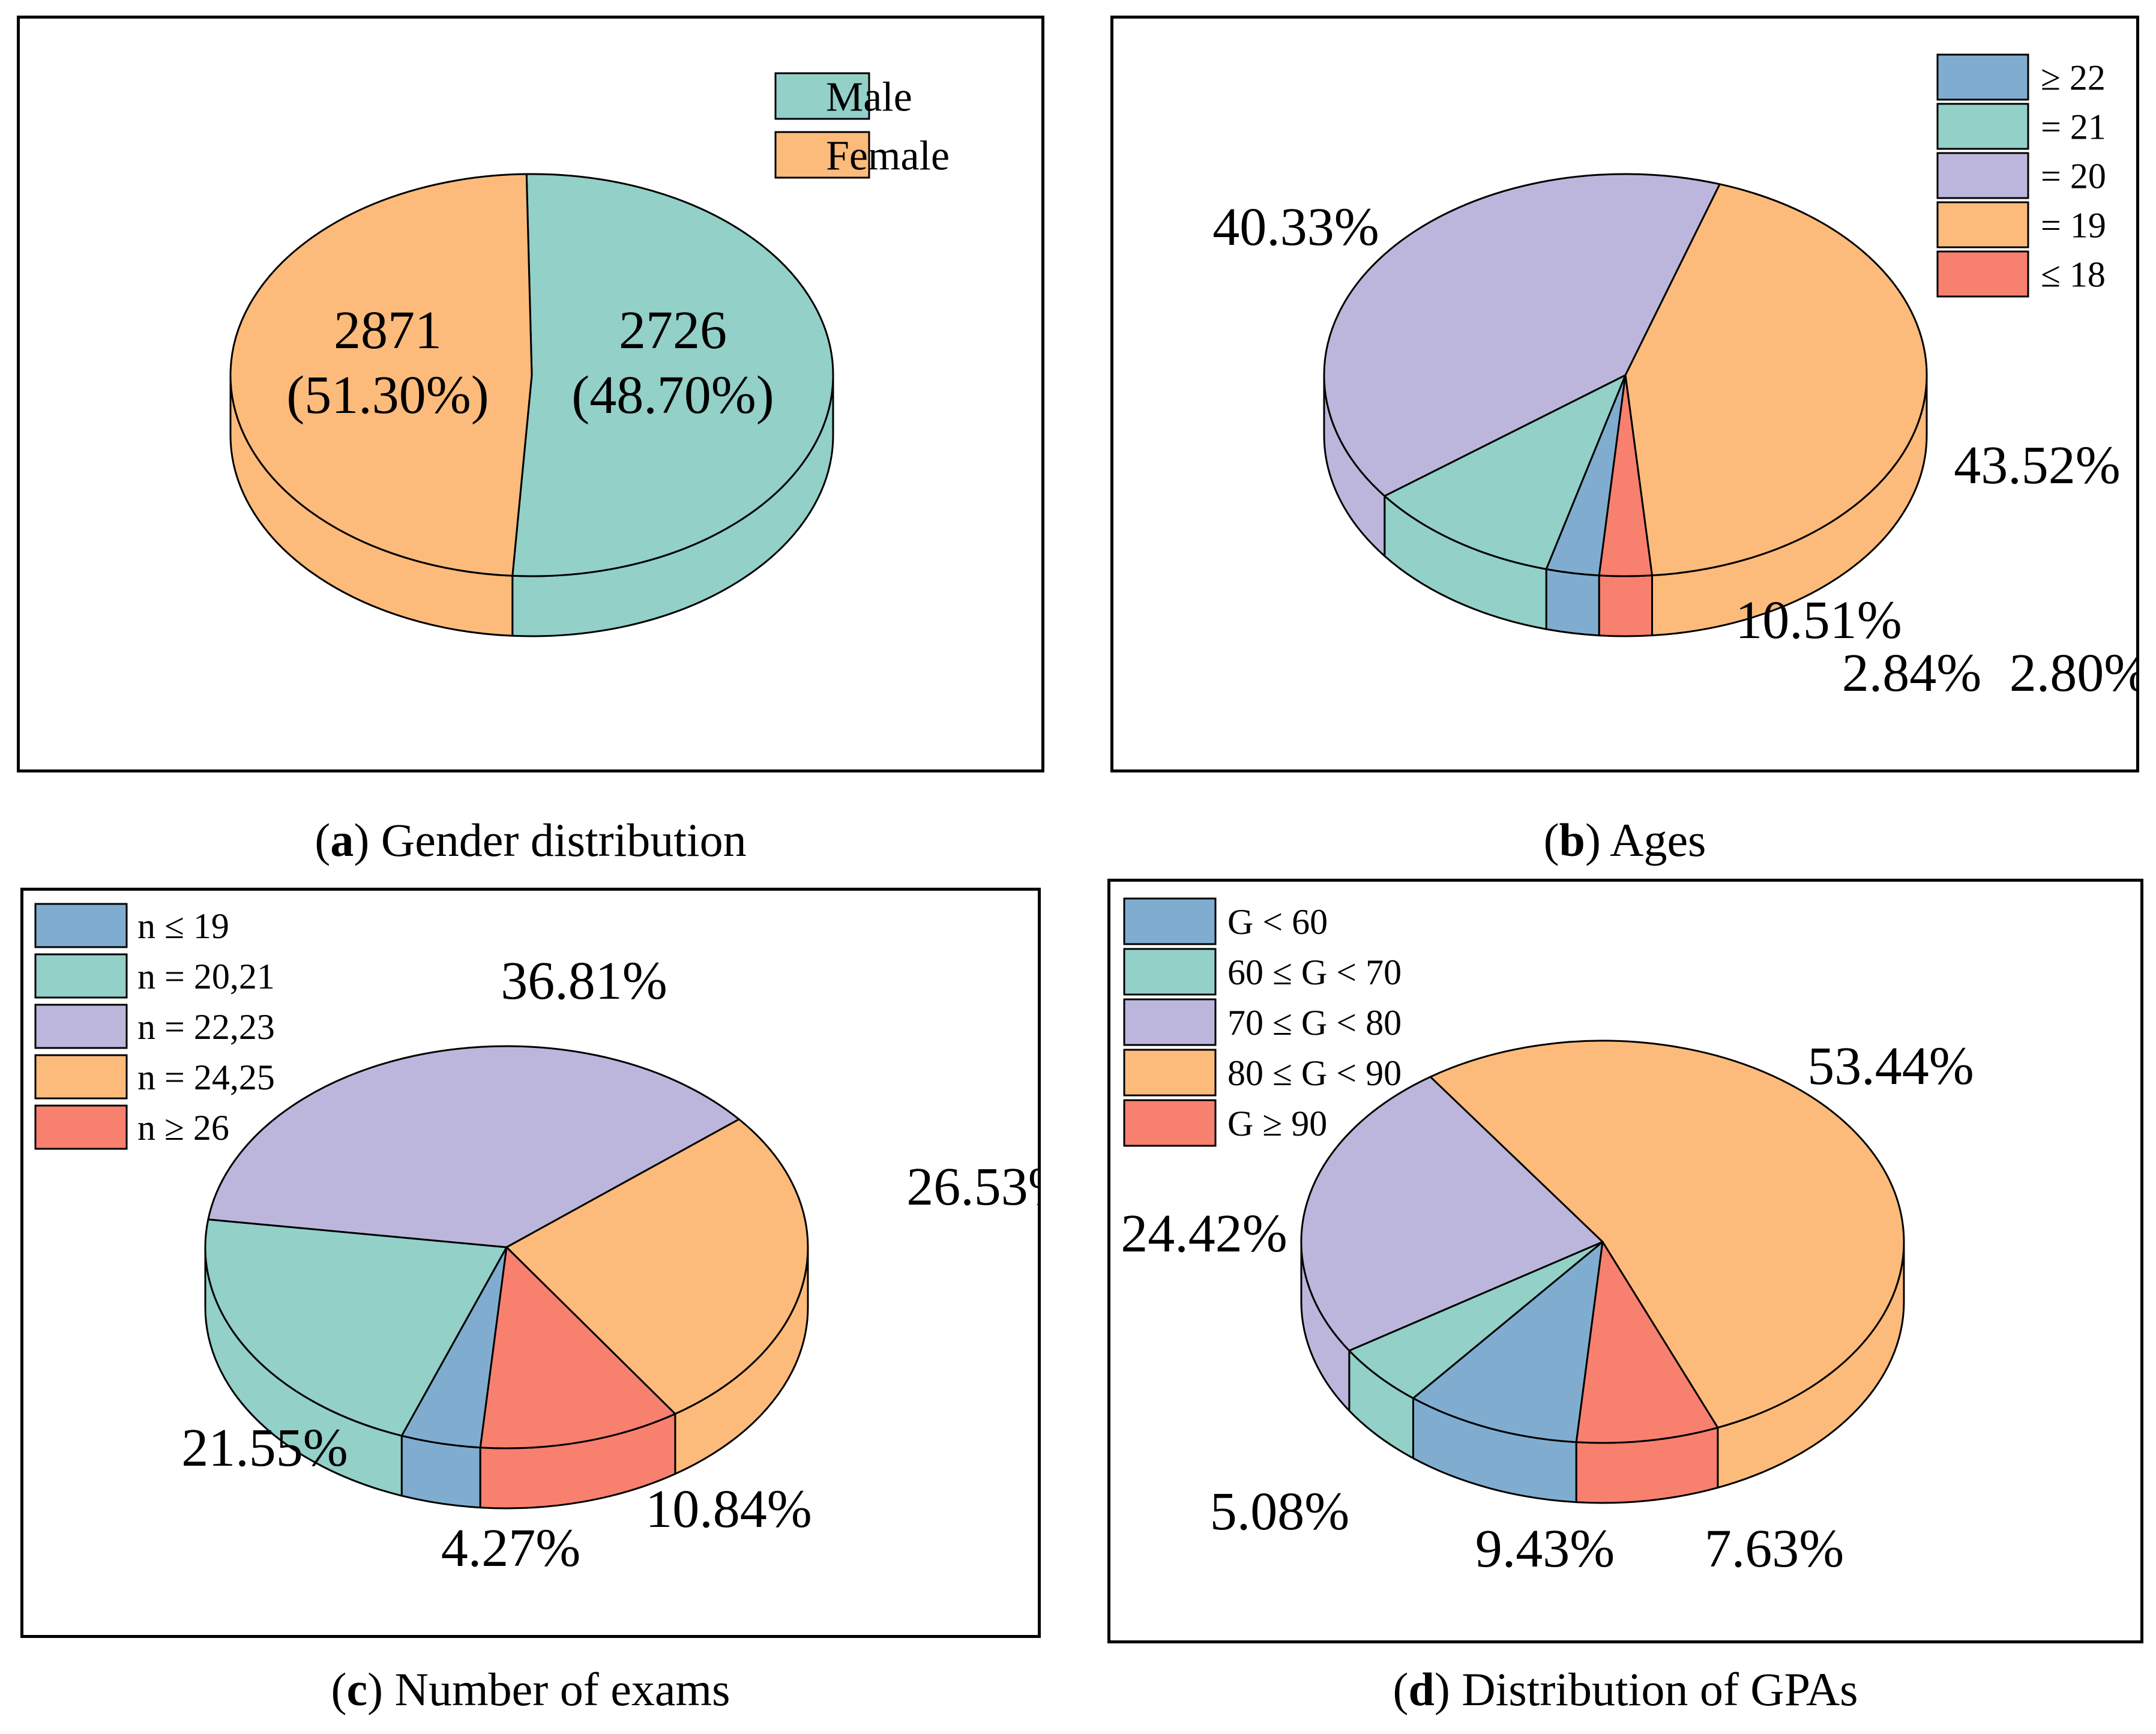 The width and height of the screenshot is (2156, 1734). Describe the element at coordinates (264, 1448) in the screenshot. I see `pie-c-label-n-eq-20-21: 21.55%` at that location.